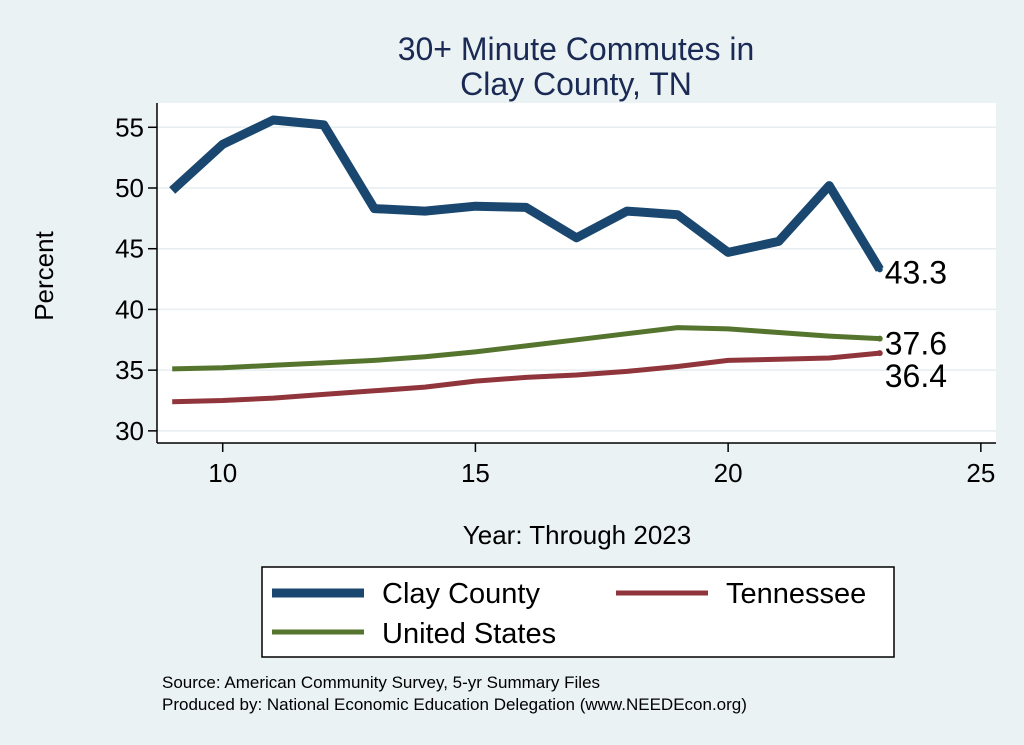 The image size is (1024, 745). What do you see at coordinates (980, 473) in the screenshot?
I see `x-tick-label-25: 25` at bounding box center [980, 473].